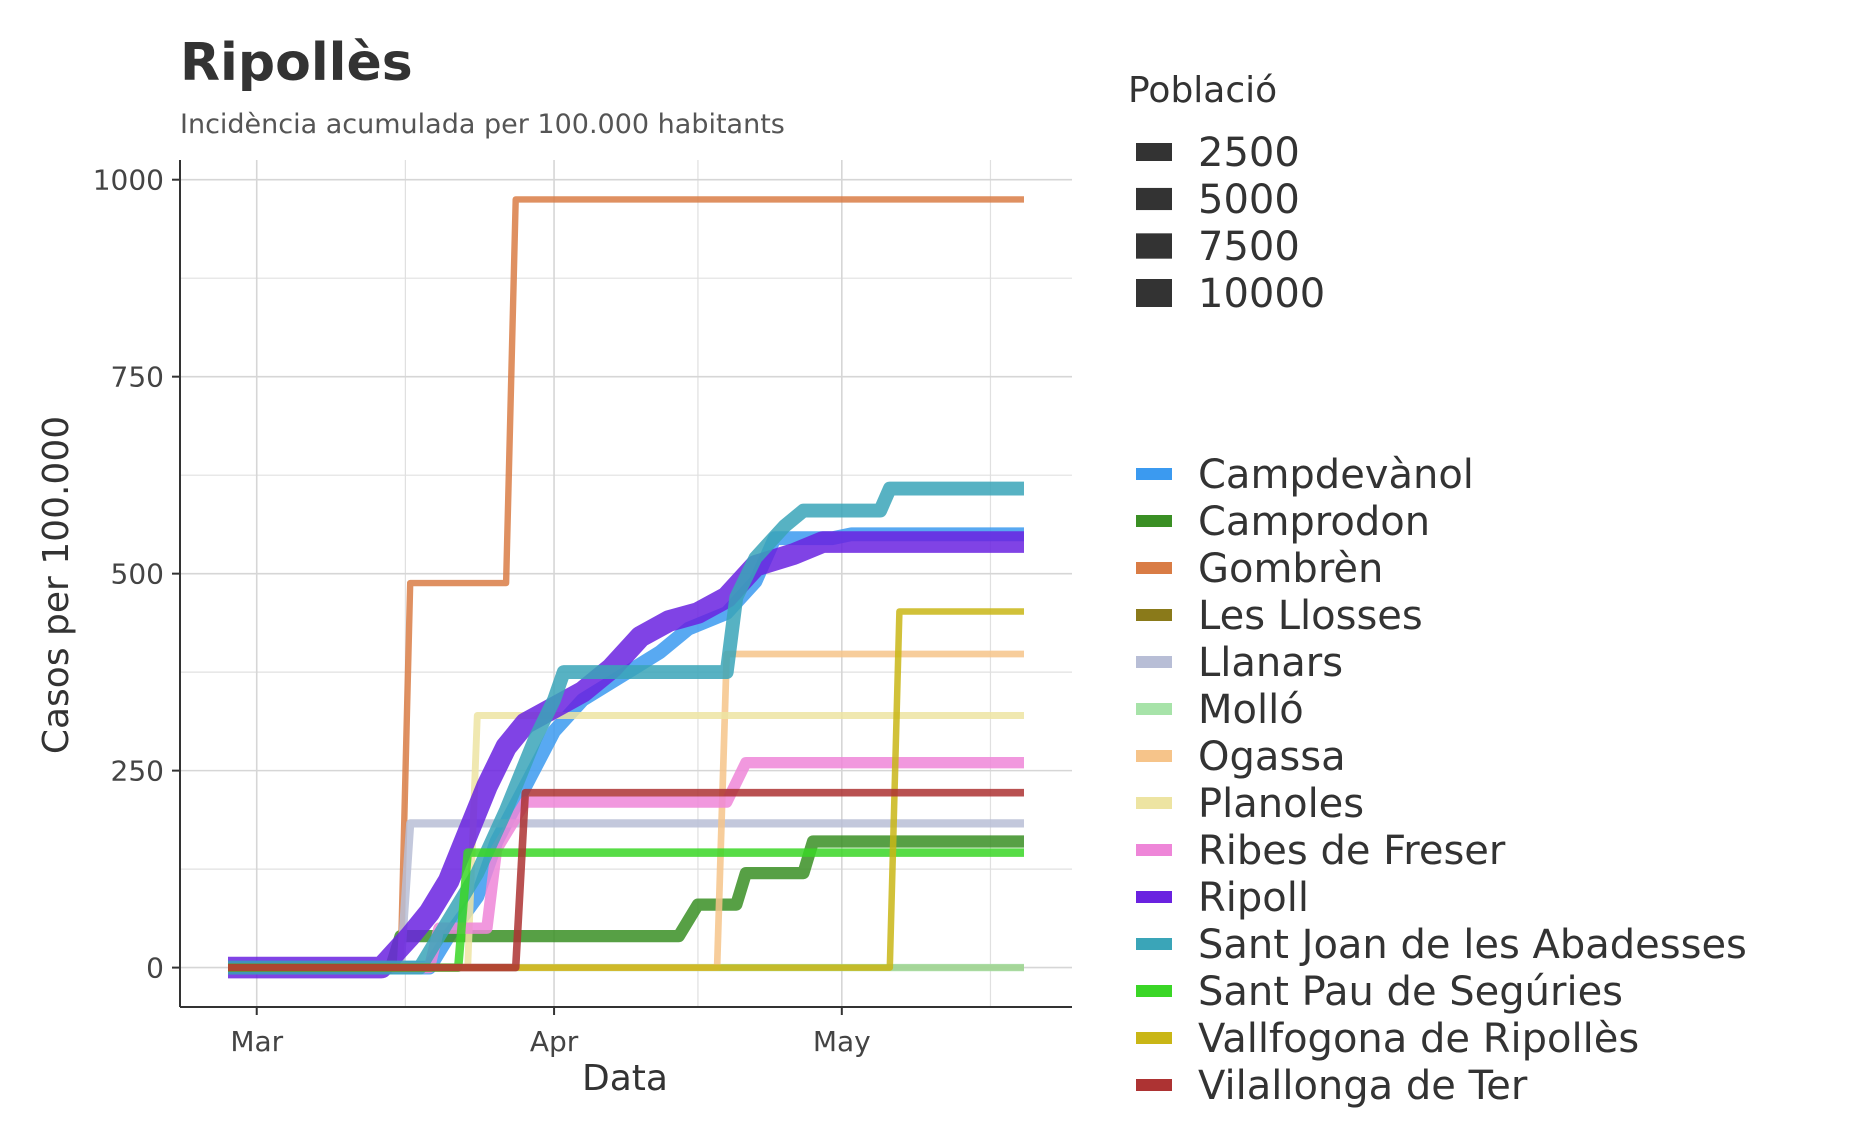  I want to click on y-tick-label: 1000, so click(128, 180).